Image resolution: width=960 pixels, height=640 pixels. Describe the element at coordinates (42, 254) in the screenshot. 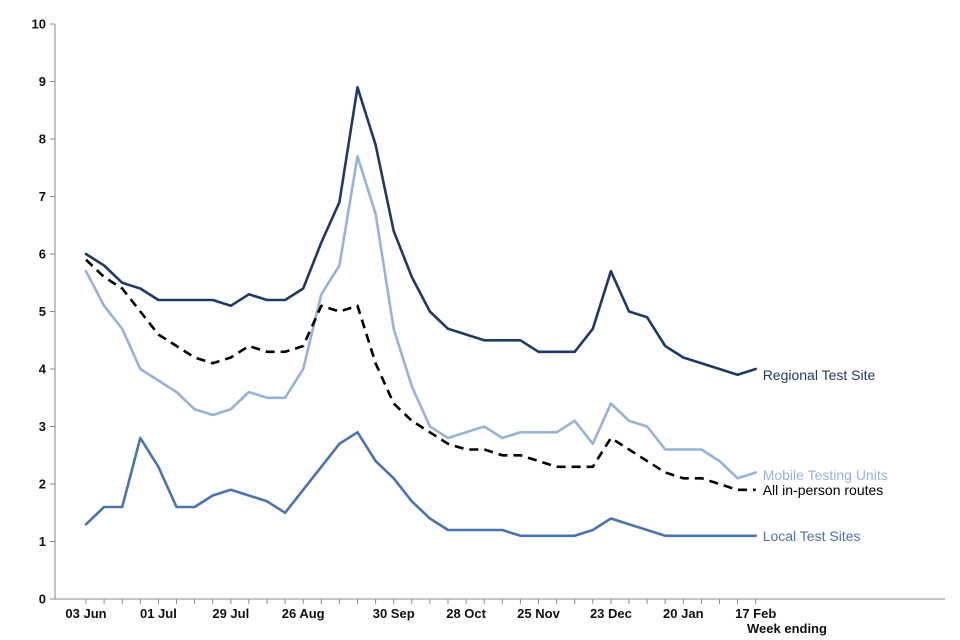

I see `y-tick-label: 6` at that location.